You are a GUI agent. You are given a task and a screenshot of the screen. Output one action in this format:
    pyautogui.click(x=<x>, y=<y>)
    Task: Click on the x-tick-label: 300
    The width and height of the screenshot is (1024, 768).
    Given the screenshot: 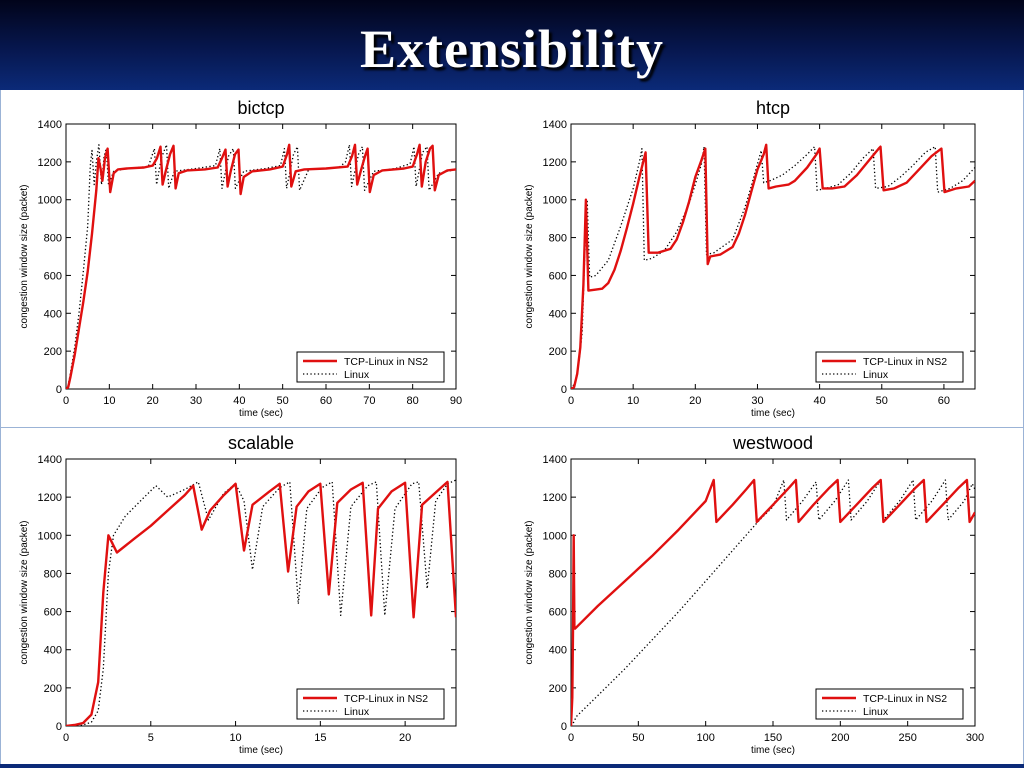 What is the action you would take?
    pyautogui.click(x=975, y=738)
    